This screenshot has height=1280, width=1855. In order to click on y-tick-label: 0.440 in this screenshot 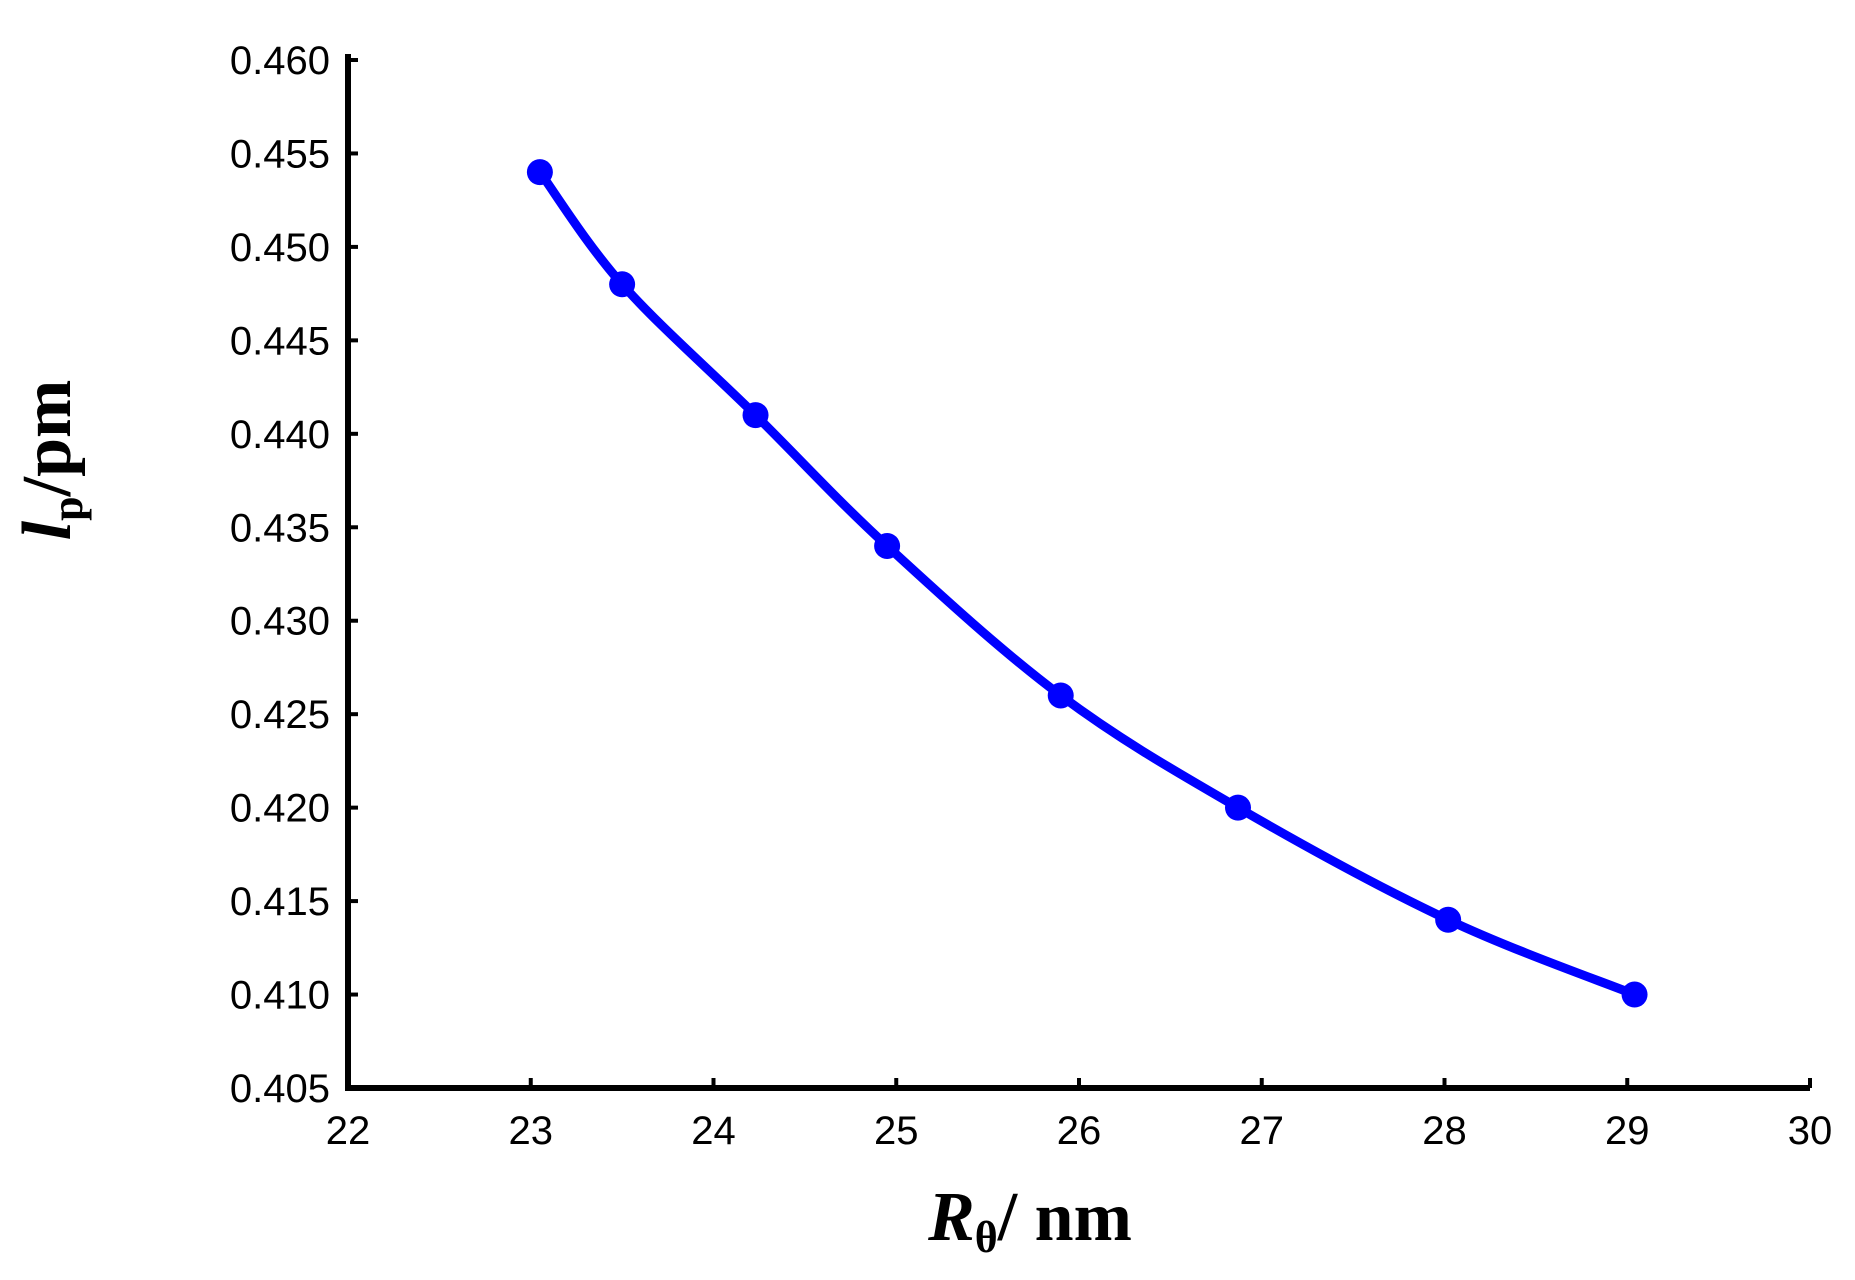, I will do `click(280, 435)`.